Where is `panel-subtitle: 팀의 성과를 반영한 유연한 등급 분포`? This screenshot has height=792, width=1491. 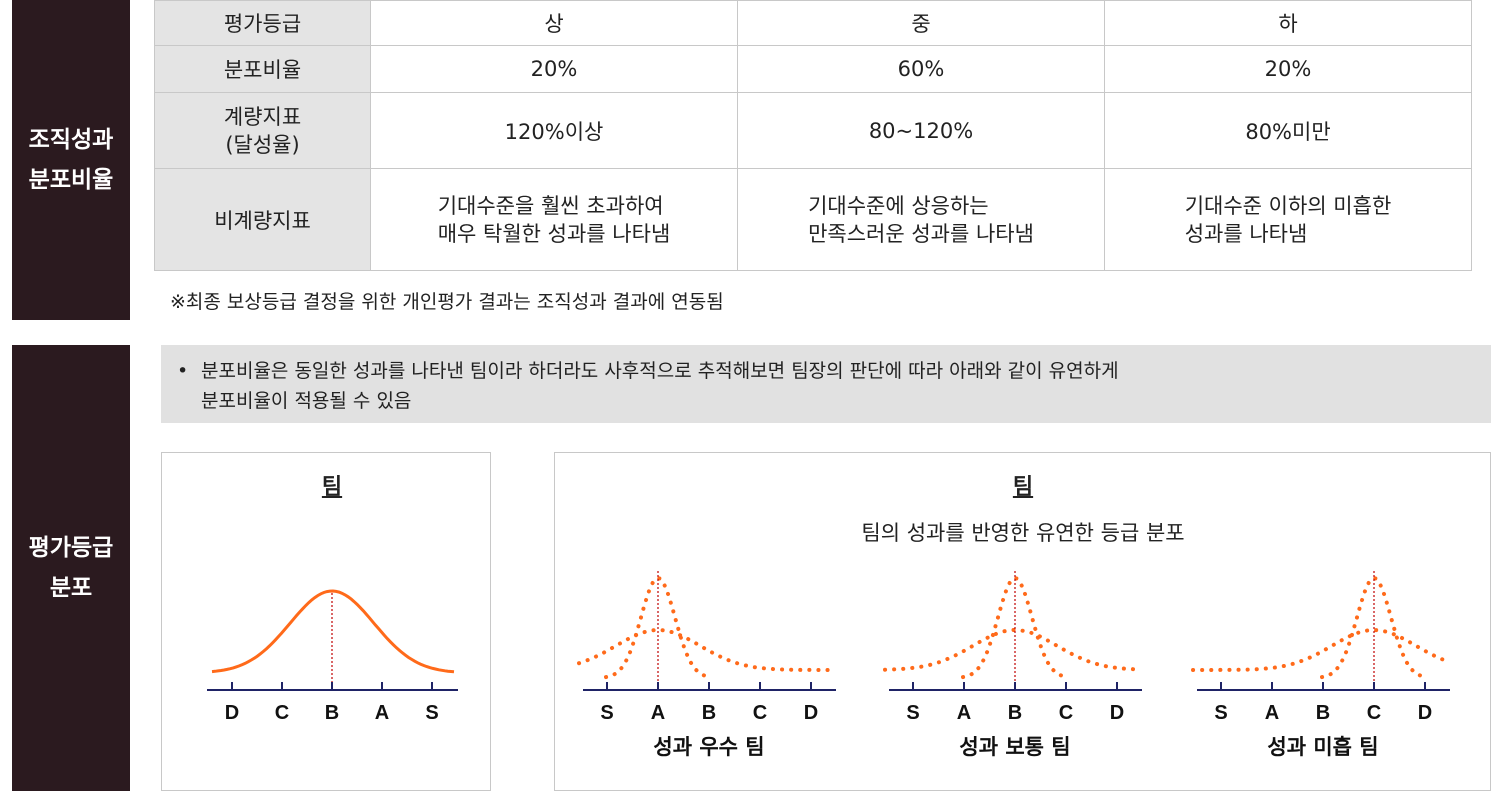 panel-subtitle: 팀의 성과를 반영한 유연한 등급 분포 is located at coordinates (1023, 533).